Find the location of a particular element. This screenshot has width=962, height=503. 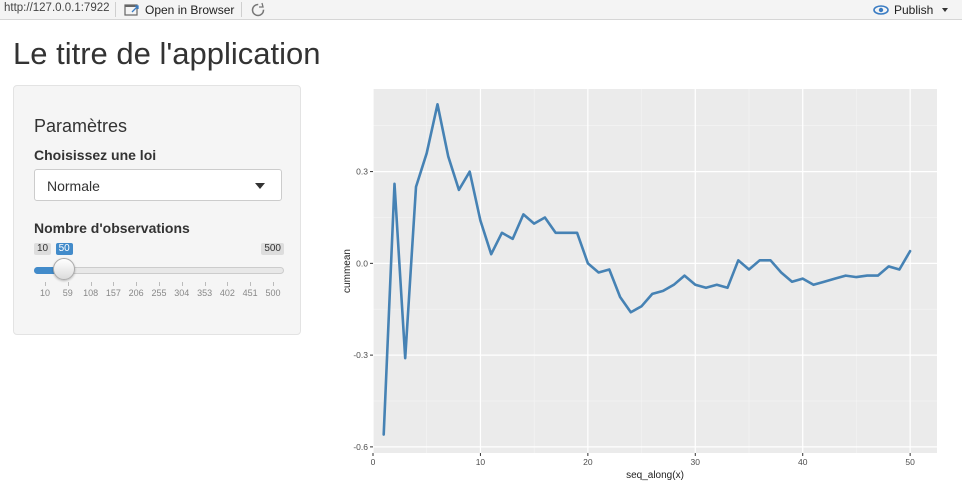

y-tick-label: 0.3 is located at coordinates (362, 172).